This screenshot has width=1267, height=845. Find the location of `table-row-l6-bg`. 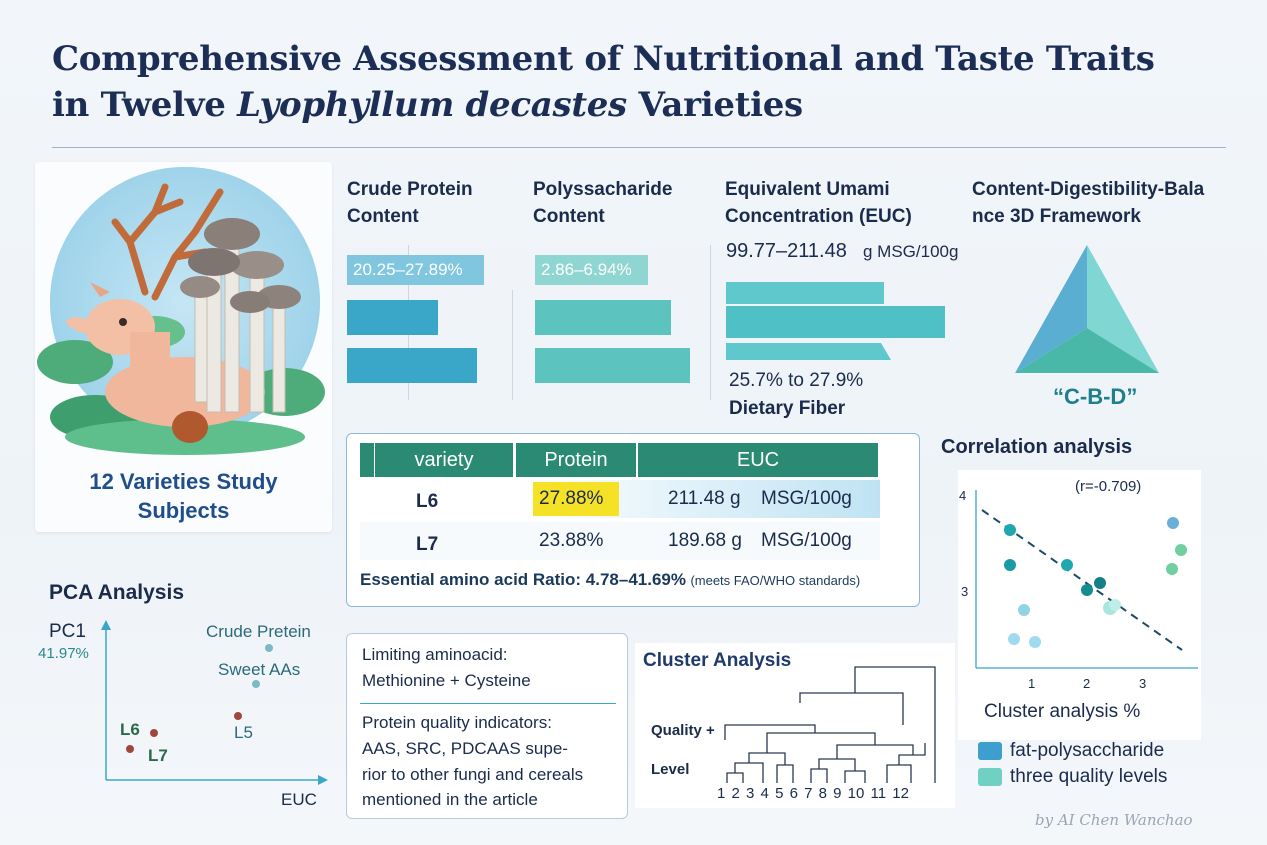

table-row-l6-bg is located at coordinates (620, 499).